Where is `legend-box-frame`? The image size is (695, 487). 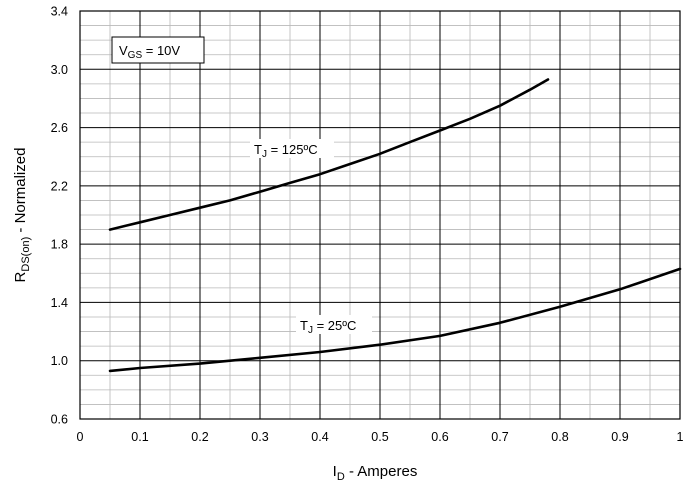 legend-box-frame is located at coordinates (158, 50).